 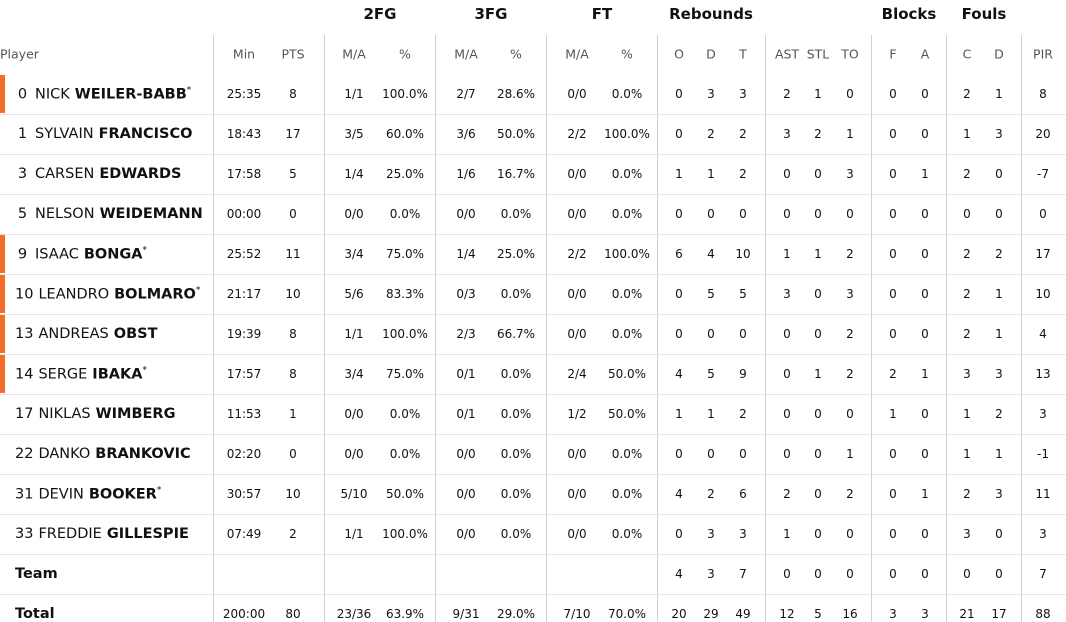 What do you see at coordinates (293, 254) in the screenshot?
I see `stat-cell: 11` at bounding box center [293, 254].